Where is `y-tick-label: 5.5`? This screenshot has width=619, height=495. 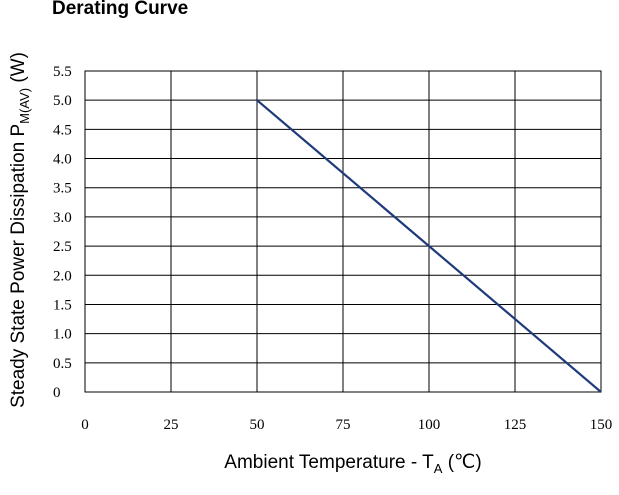 y-tick-label: 5.5 is located at coordinates (62, 72).